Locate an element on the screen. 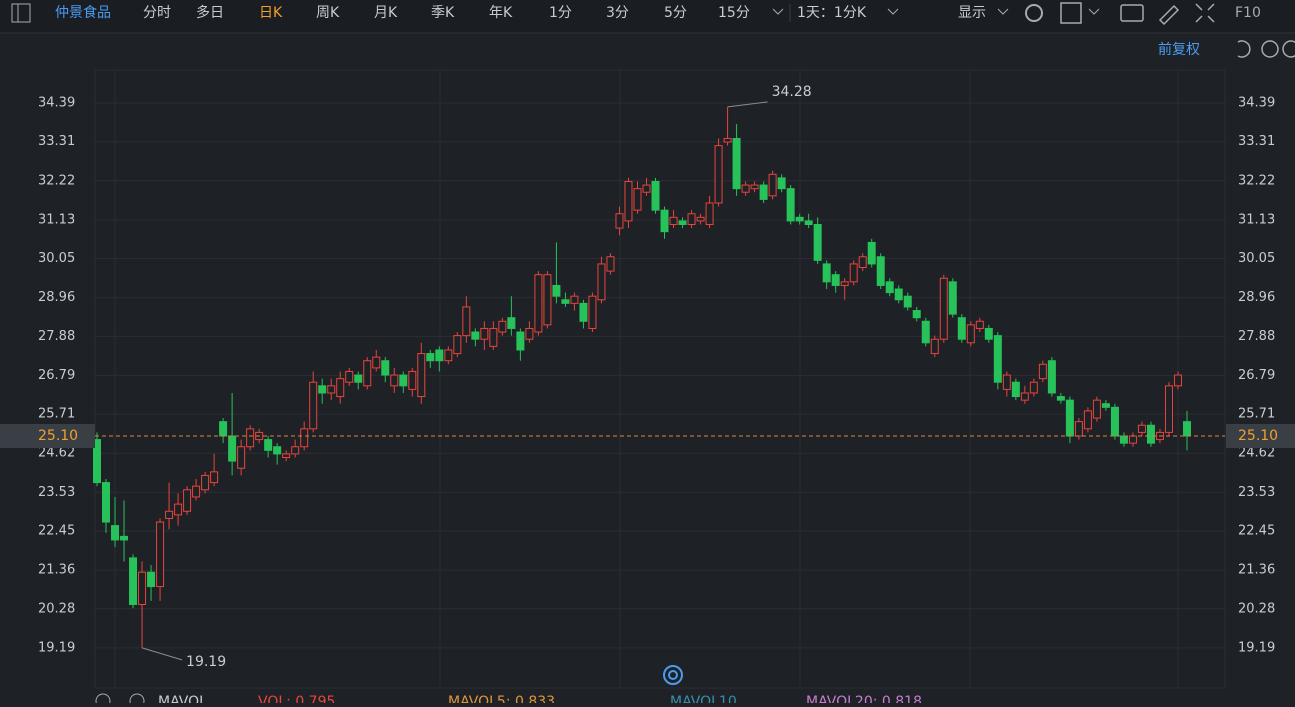  zoom-in-icon is located at coordinates (1288, 49).